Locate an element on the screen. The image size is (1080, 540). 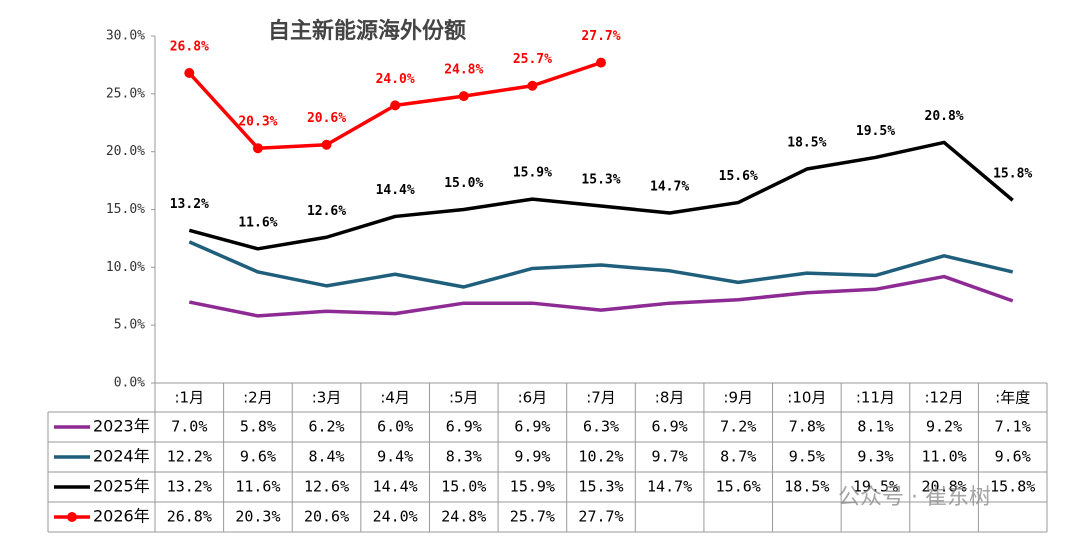
table-cell: 9.4% is located at coordinates (395, 457).